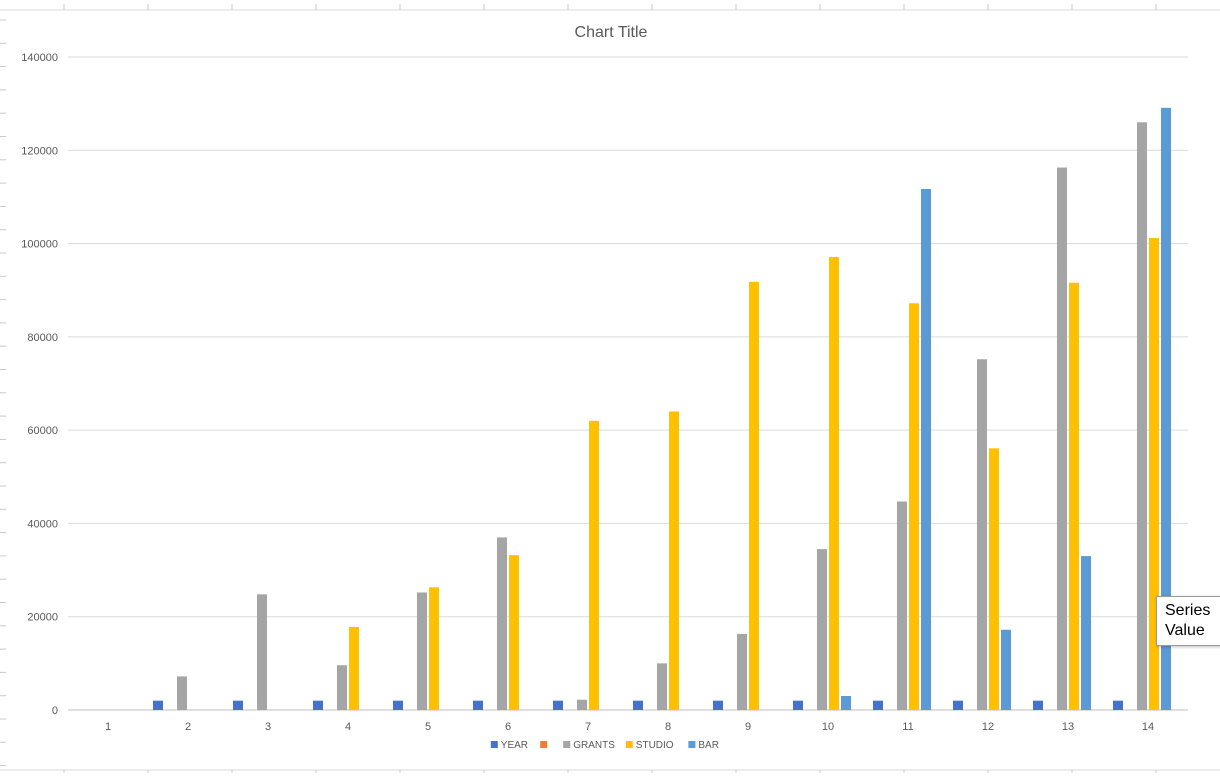 The width and height of the screenshot is (1220, 778). I want to click on y-tick-label: 40000, so click(42, 524).